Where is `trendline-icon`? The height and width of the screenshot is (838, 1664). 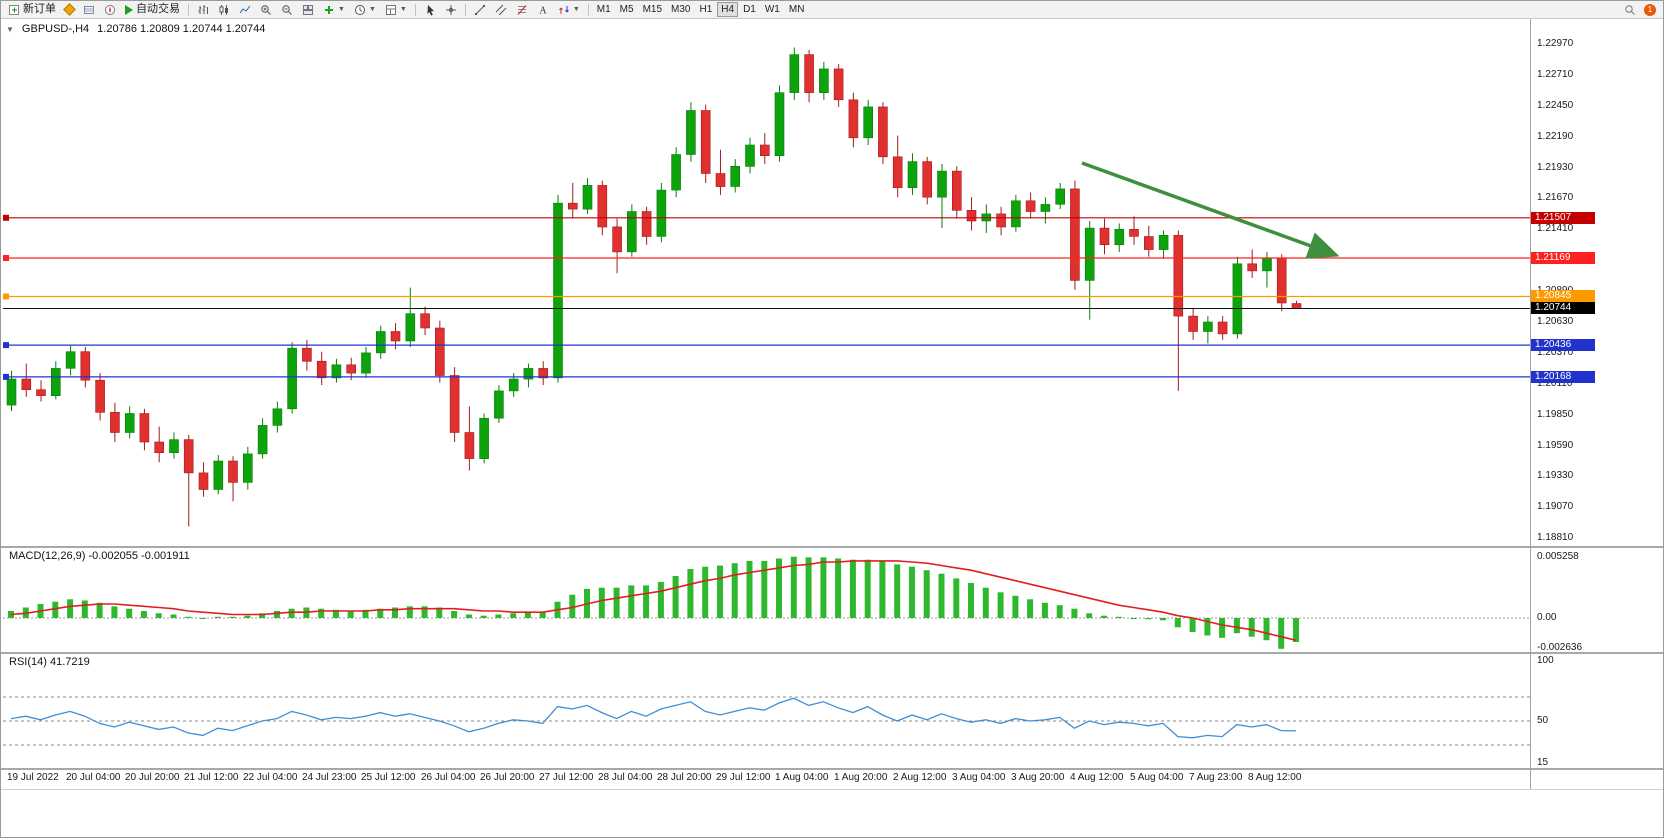 trendline-icon is located at coordinates (480, 10).